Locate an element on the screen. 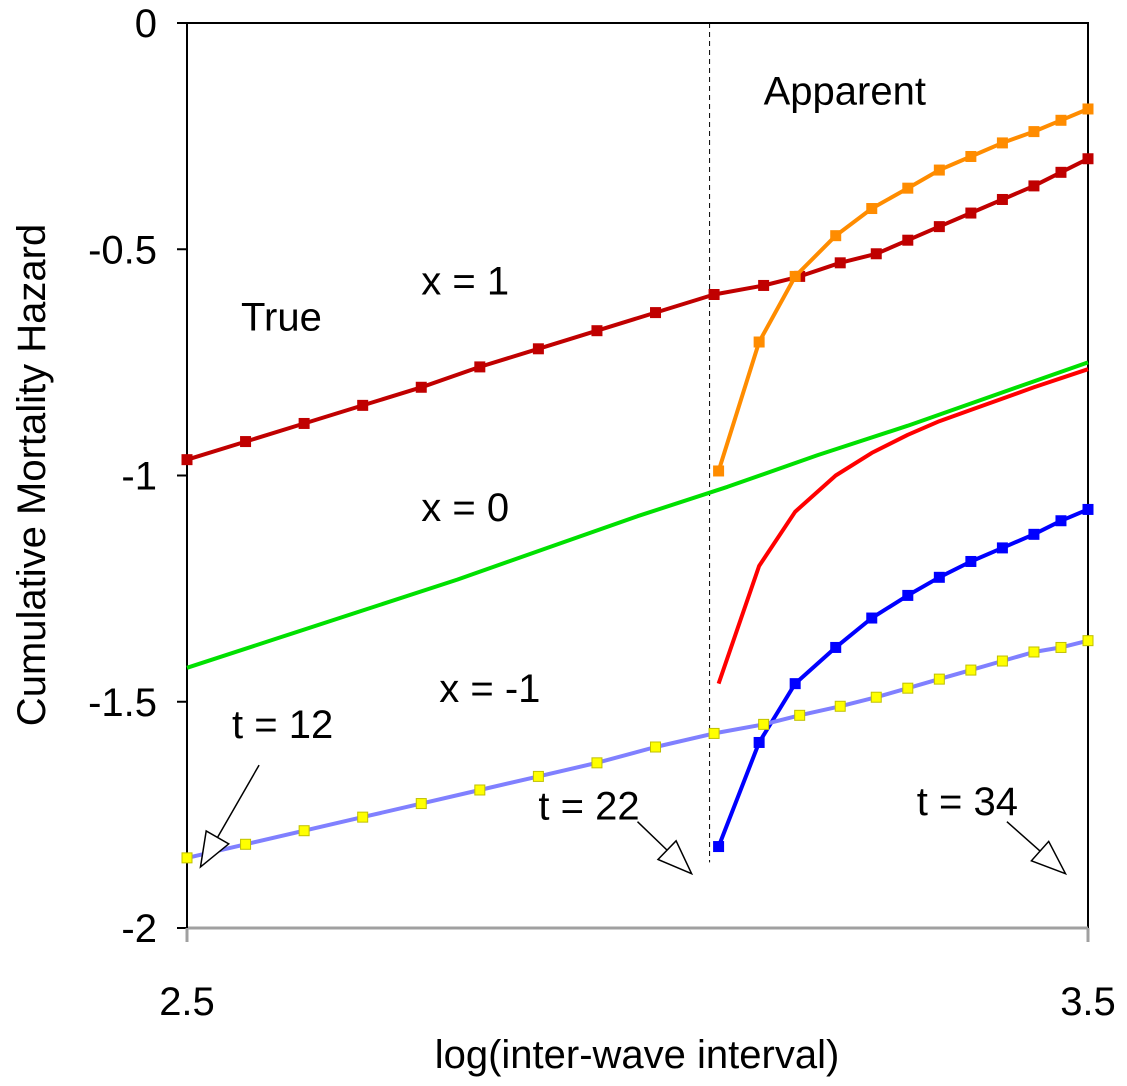 Image resolution: width=1127 pixels, height=1086 pixels. y-tick-label: -1.5 is located at coordinates (122, 703).